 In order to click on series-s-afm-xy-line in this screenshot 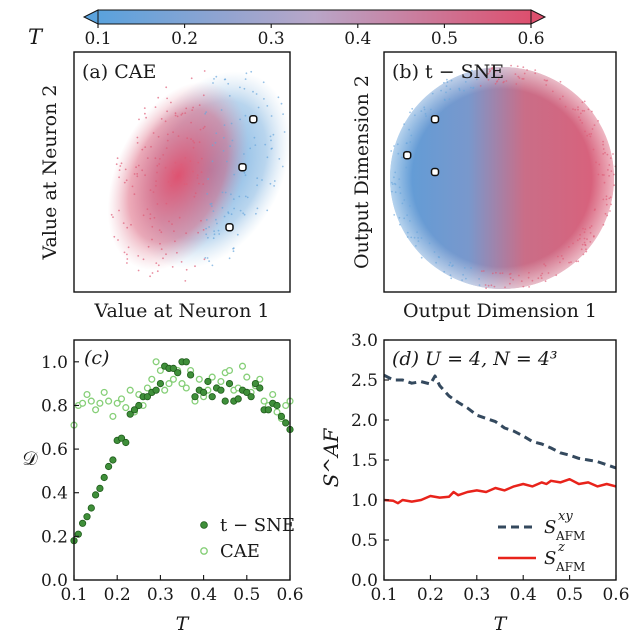, I will do `click(500, 421)`.